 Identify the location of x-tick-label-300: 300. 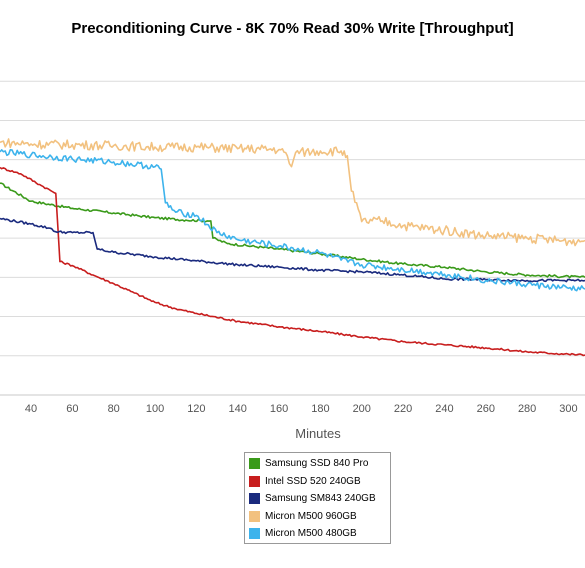
(568, 409).